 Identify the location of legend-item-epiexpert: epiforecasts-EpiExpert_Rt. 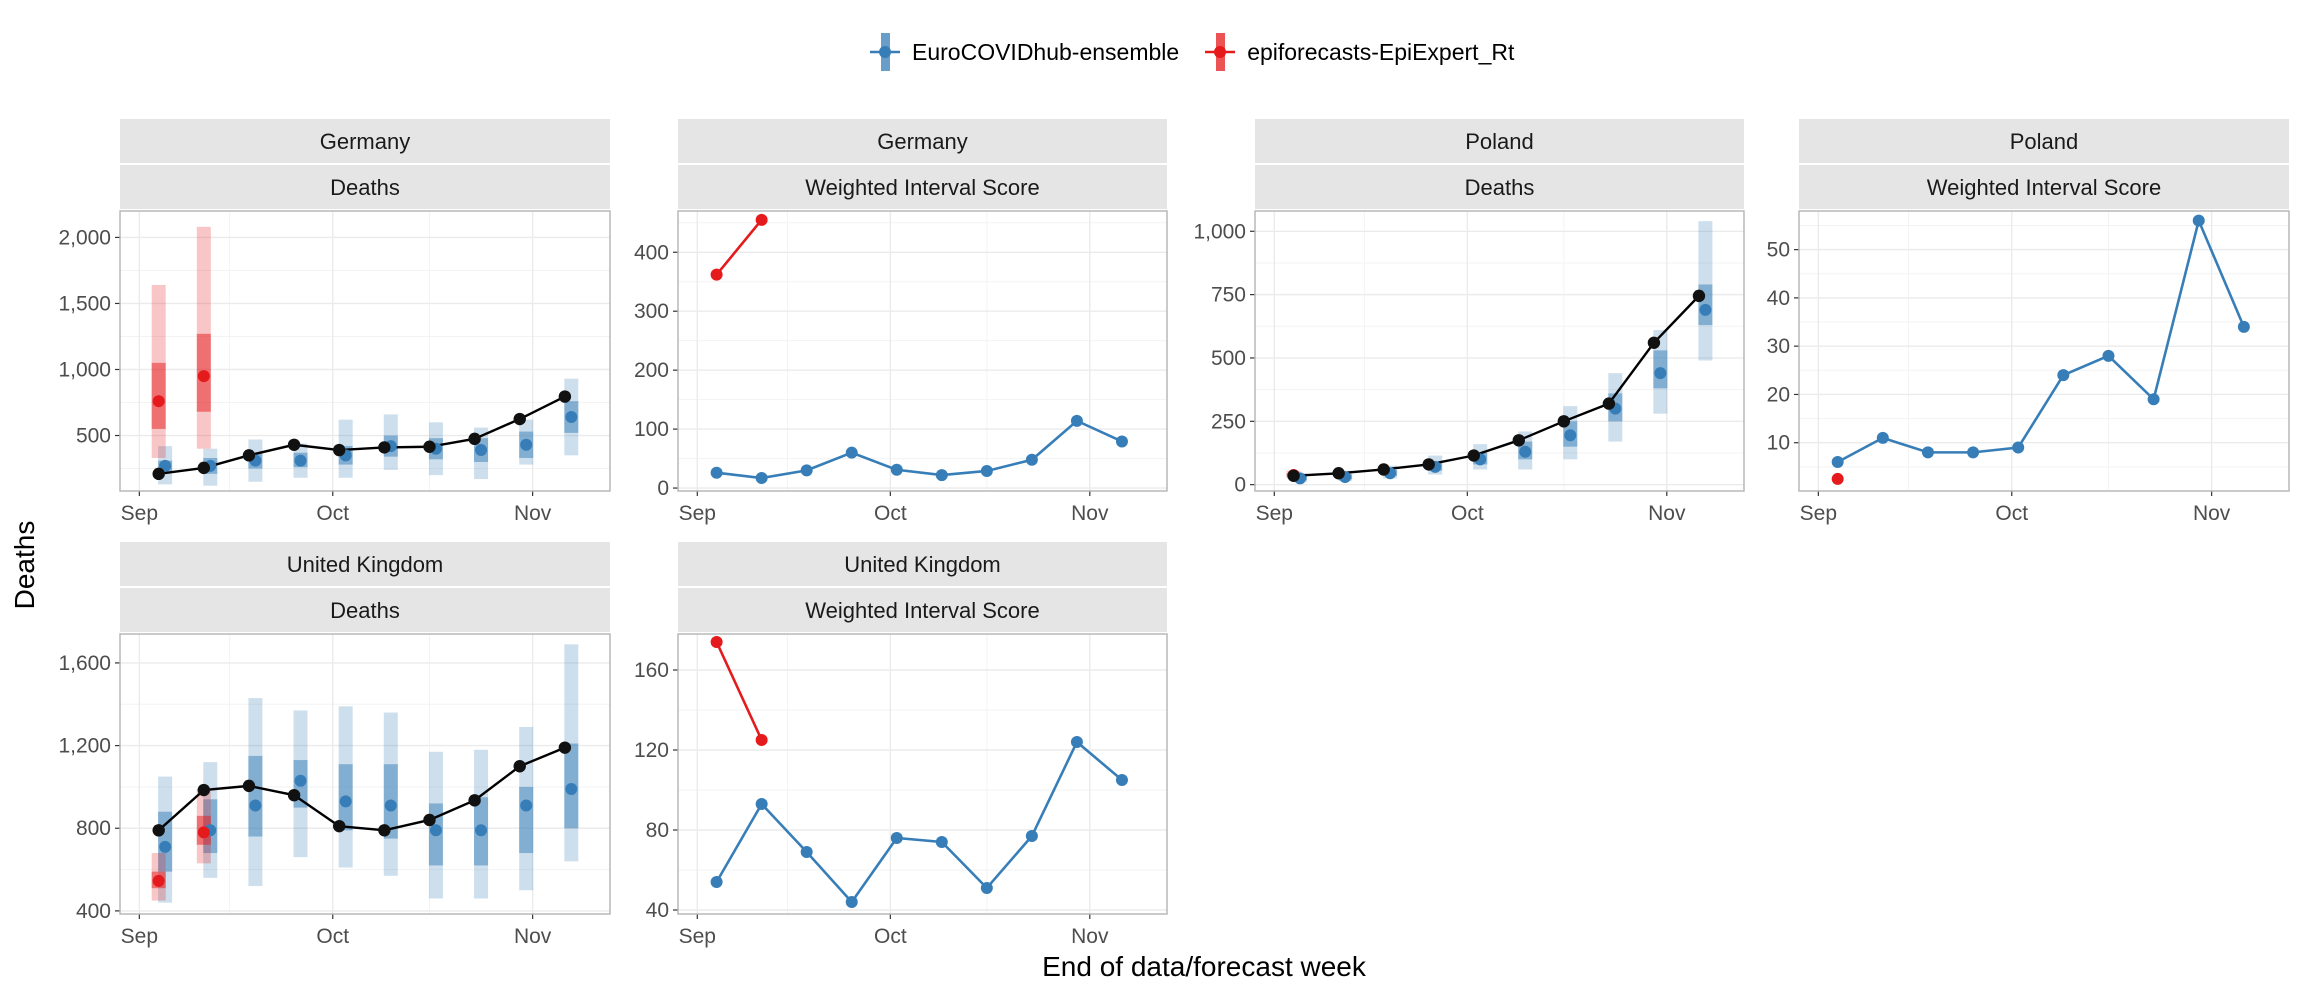
(1359, 52).